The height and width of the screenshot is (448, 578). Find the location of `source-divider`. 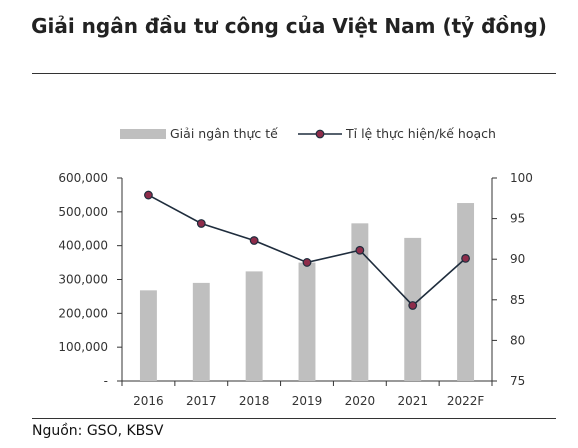

source-divider is located at coordinates (294, 418).